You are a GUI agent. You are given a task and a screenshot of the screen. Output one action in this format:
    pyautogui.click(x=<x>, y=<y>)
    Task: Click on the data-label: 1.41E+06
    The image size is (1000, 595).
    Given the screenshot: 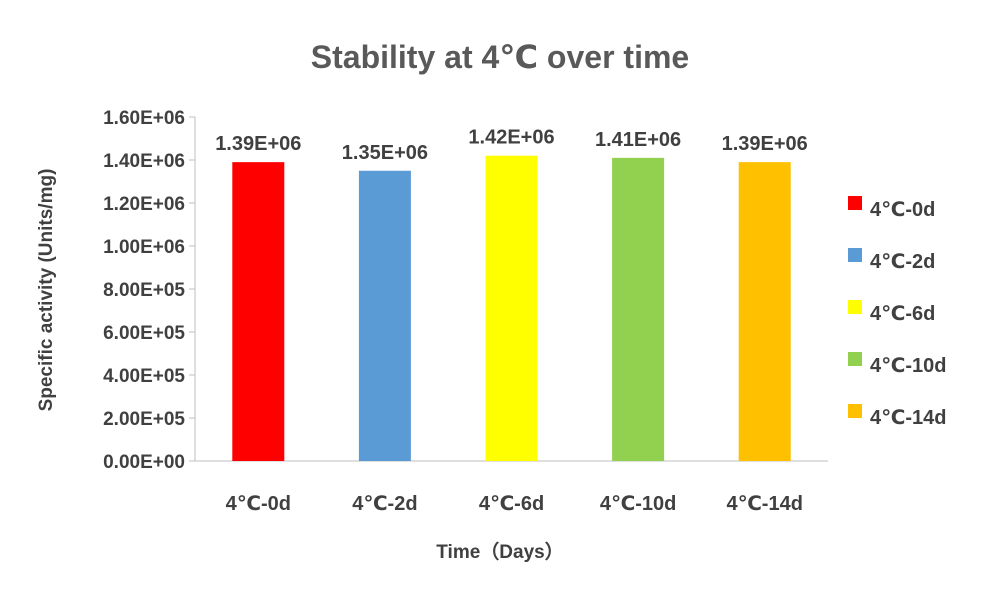 What is the action you would take?
    pyautogui.click(x=638, y=140)
    